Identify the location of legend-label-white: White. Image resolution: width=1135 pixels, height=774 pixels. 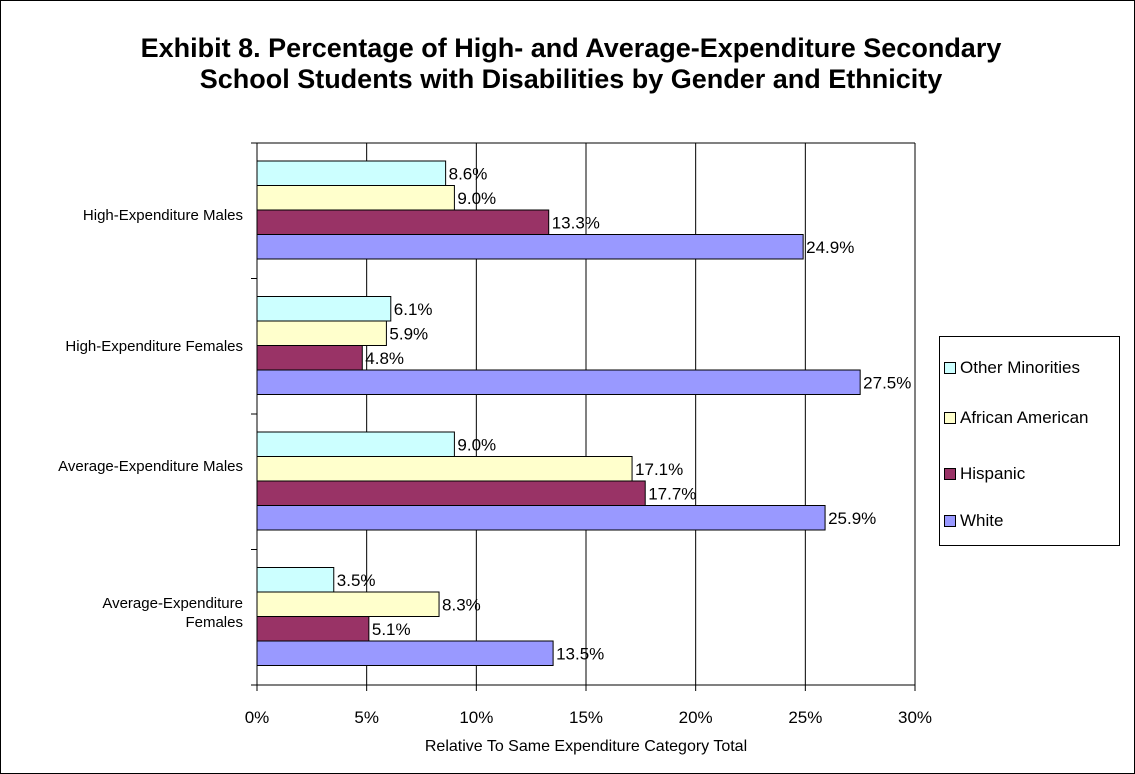
(982, 520).